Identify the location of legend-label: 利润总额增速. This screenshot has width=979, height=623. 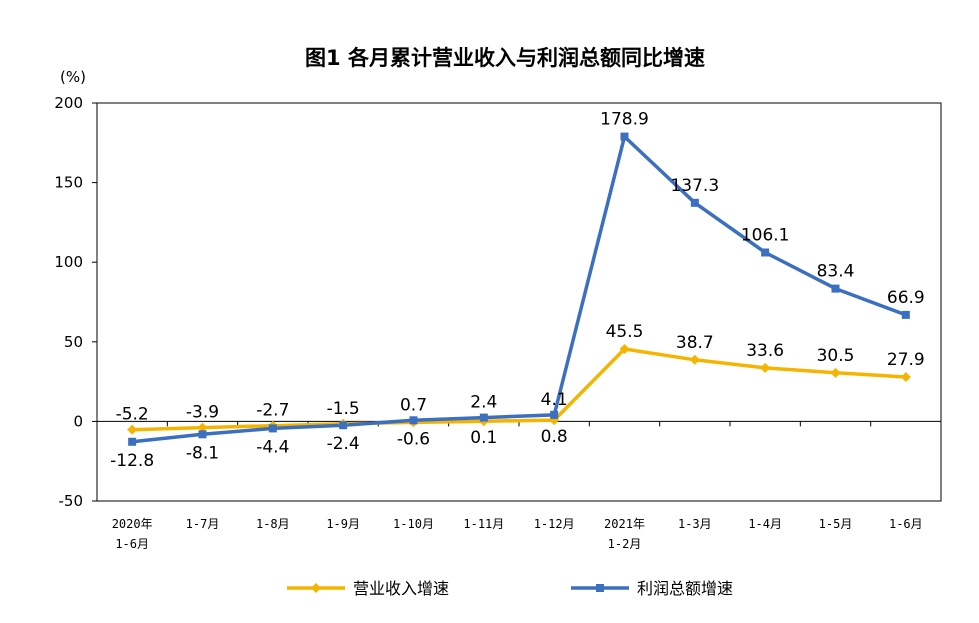
(685, 588).